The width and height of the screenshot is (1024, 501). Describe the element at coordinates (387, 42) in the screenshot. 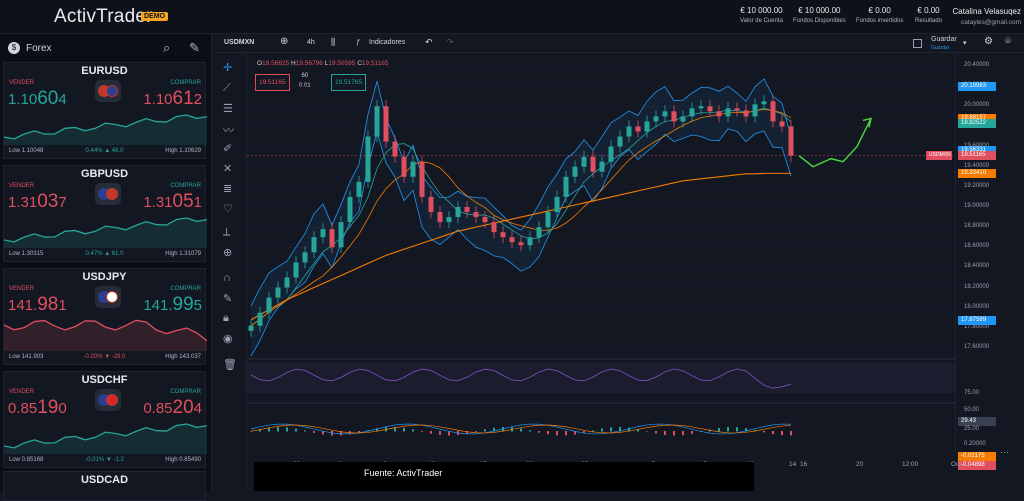

I see `indicators-button: Indicadores` at that location.